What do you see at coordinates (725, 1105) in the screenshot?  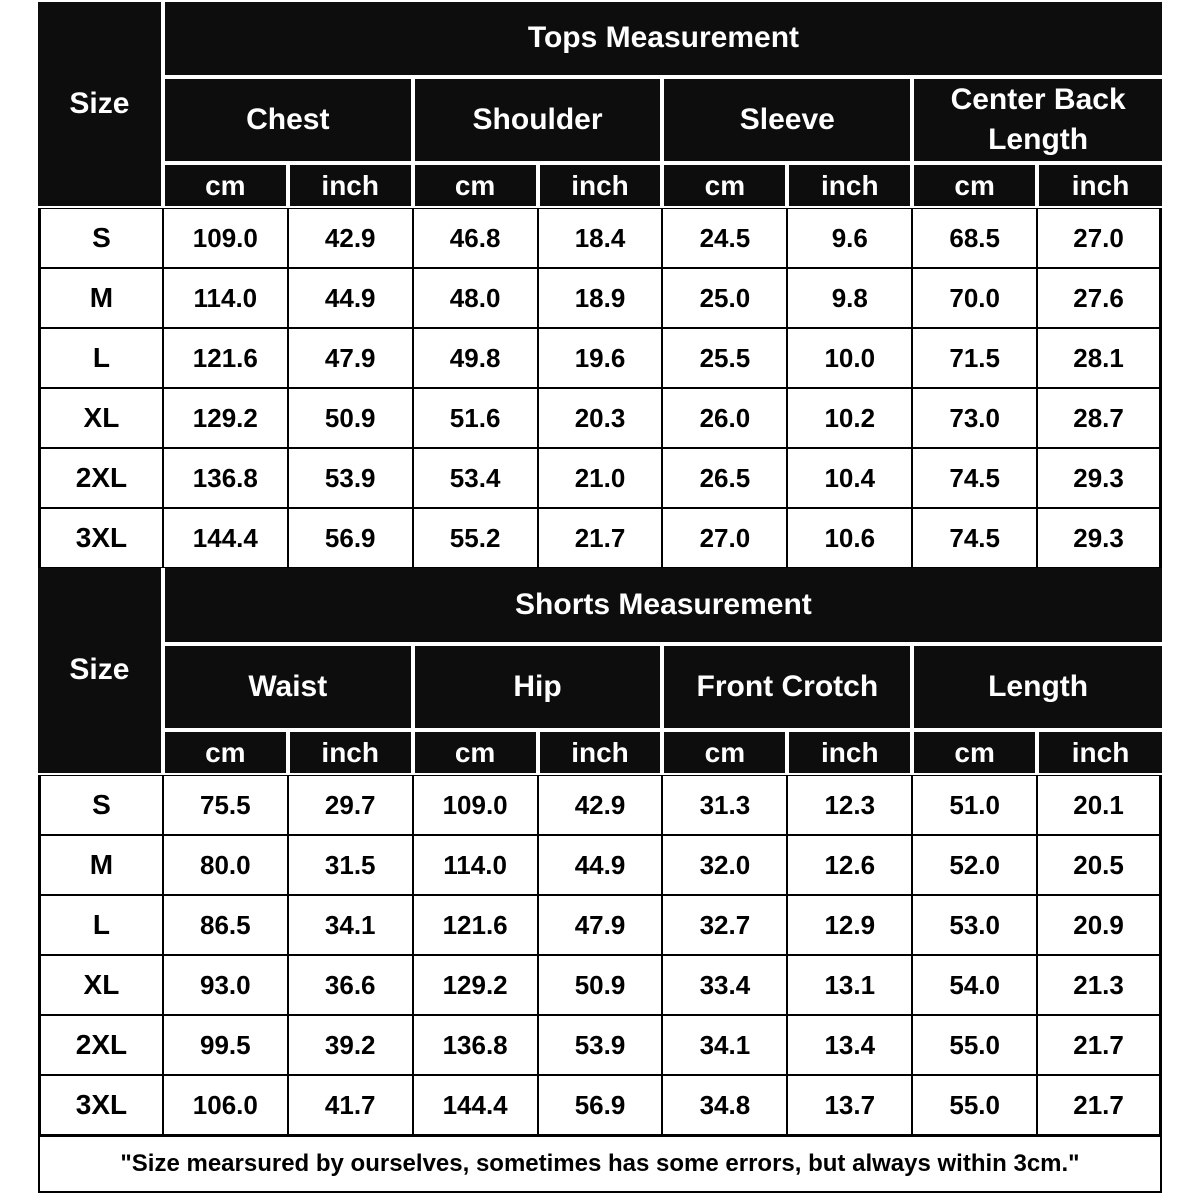 I see `measurement-cell: 34.8` at bounding box center [725, 1105].